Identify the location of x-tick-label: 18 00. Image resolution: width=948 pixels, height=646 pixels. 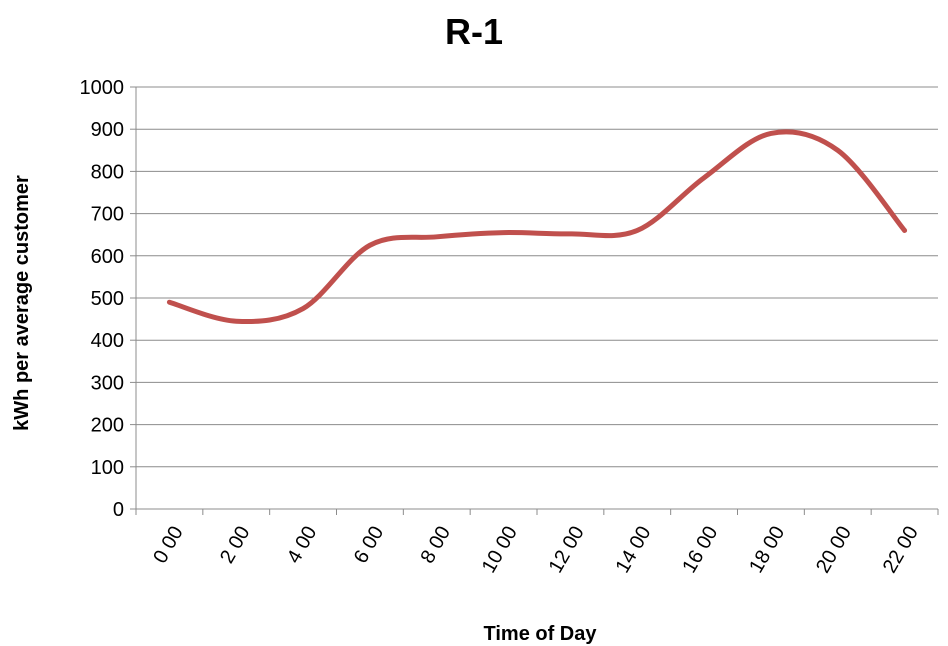
(767, 550).